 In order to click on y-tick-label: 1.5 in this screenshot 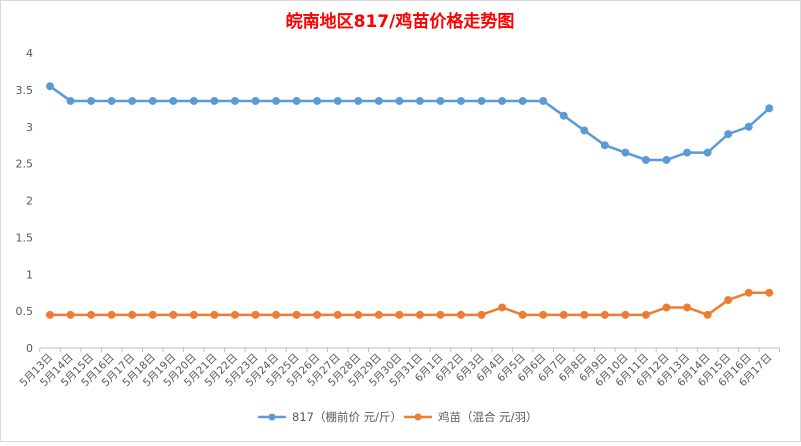, I will do `click(25, 237)`.